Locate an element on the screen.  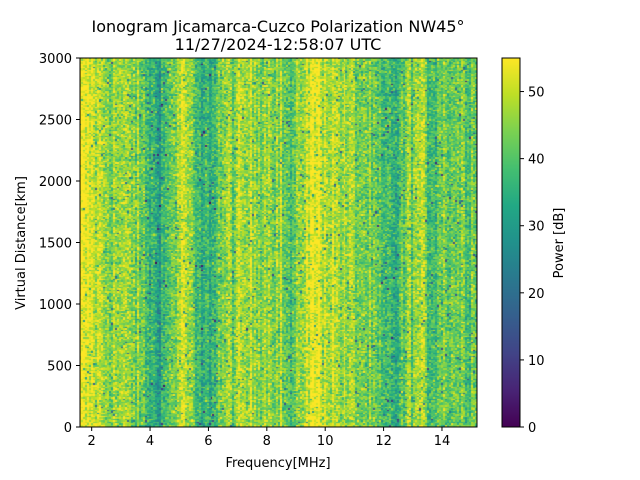
x-tick-label: 10 is located at coordinates (325, 441).